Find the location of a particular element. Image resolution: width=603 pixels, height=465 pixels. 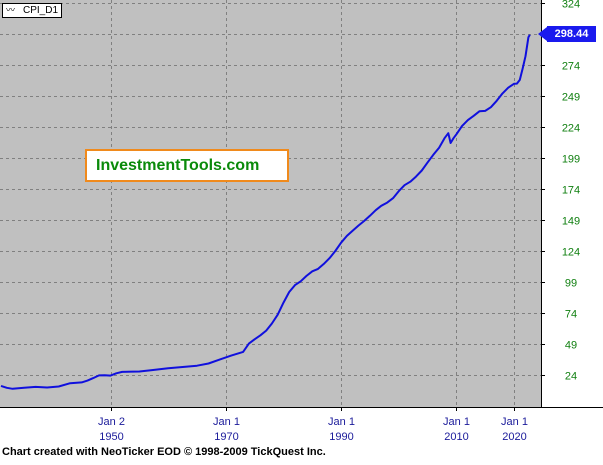

y-tick-label: 24 is located at coordinates (571, 377).